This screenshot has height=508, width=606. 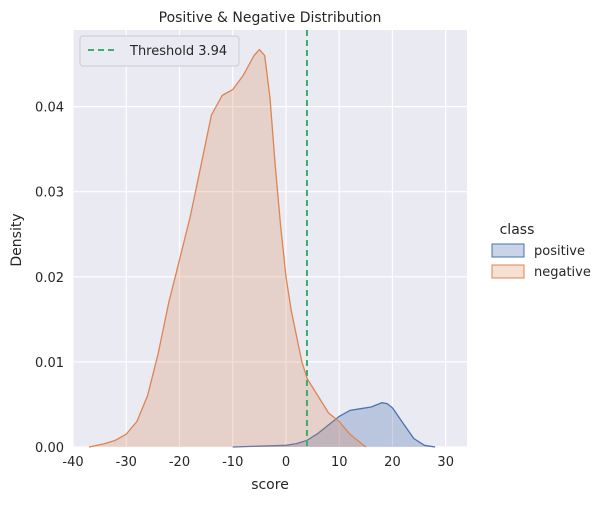 What do you see at coordinates (179, 462) in the screenshot?
I see `x-tick-label: -20` at bounding box center [179, 462].